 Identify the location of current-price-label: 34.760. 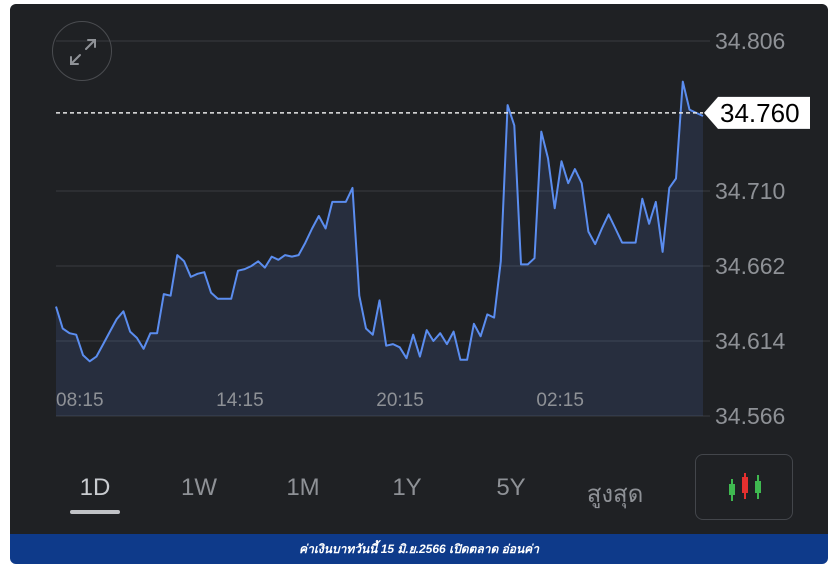
(760, 113).